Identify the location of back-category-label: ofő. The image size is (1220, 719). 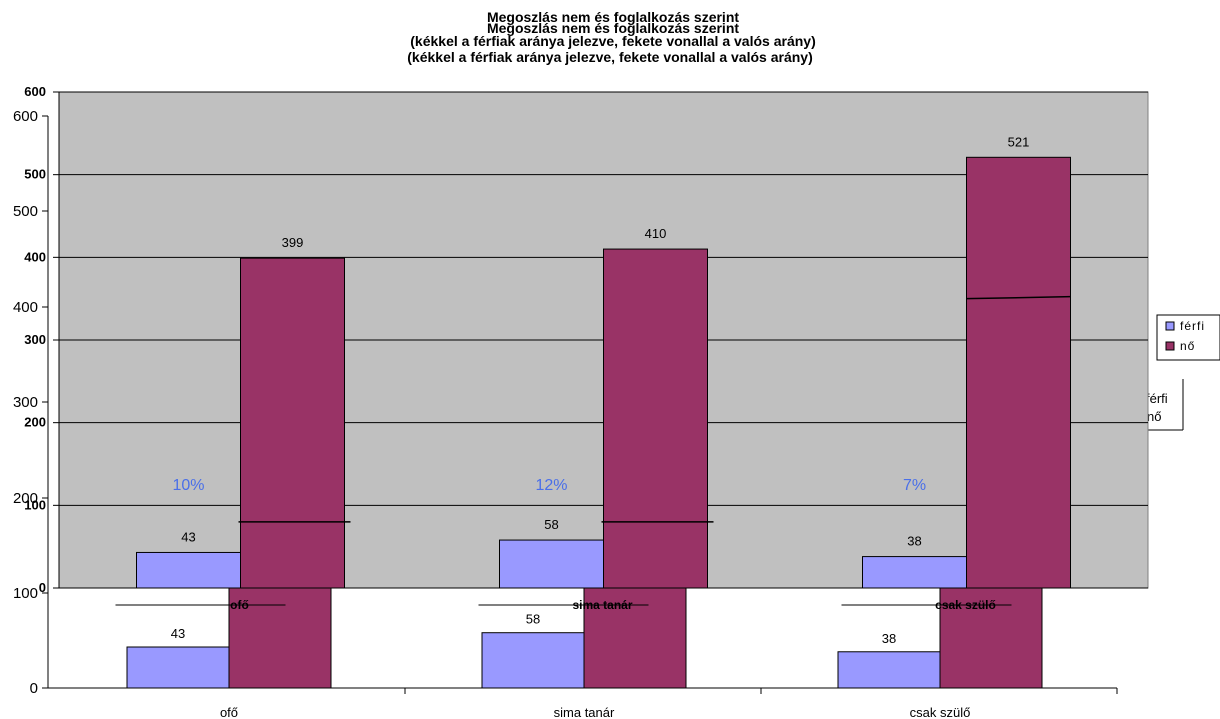
(229, 712).